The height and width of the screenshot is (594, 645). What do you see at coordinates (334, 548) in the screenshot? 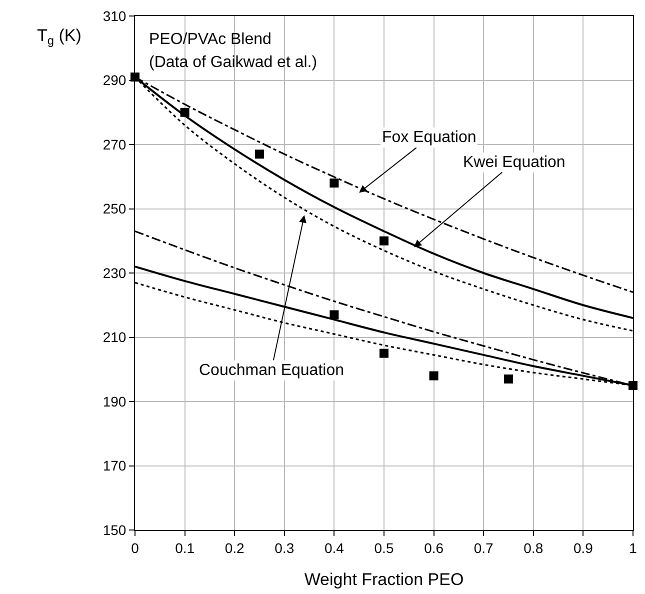
I see `x-tick-label: 0.4` at bounding box center [334, 548].